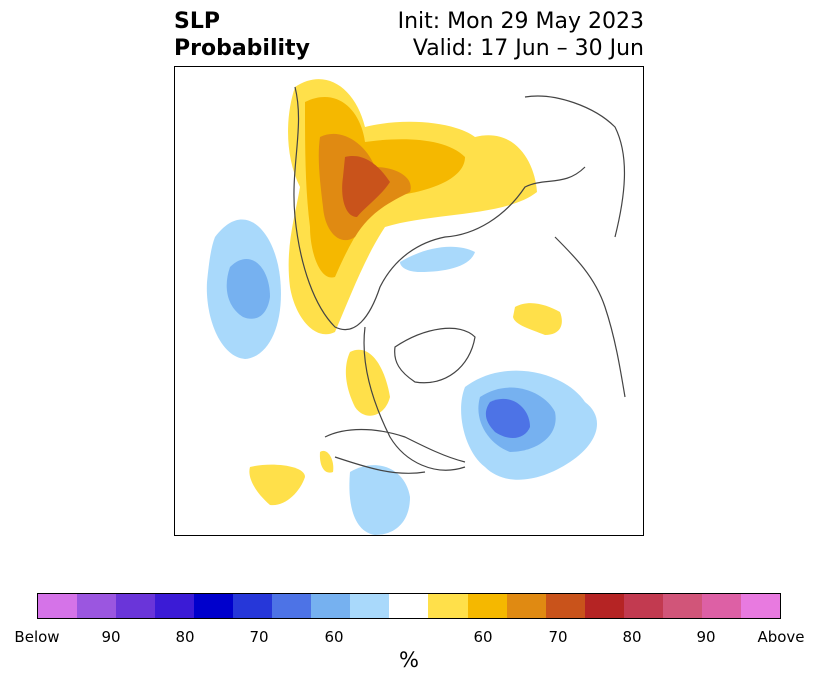 This screenshot has height=686, width=819. I want to click on above-anomaly-pacific, so click(291, 478).